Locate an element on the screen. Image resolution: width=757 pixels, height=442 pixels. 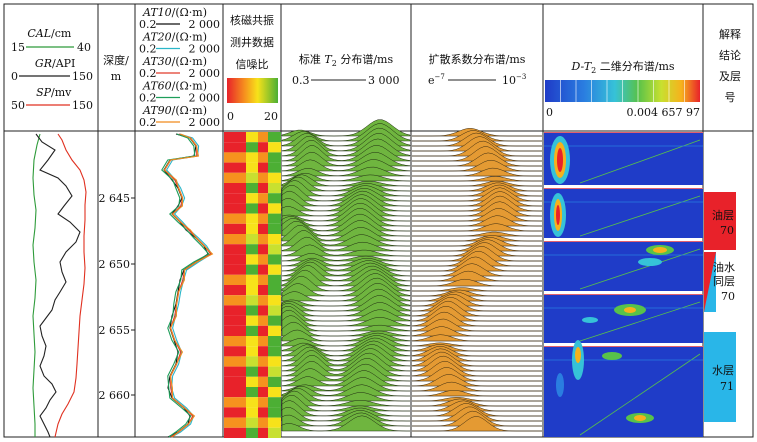
dt2-scale-ticks is located at coordinates (622, 91).